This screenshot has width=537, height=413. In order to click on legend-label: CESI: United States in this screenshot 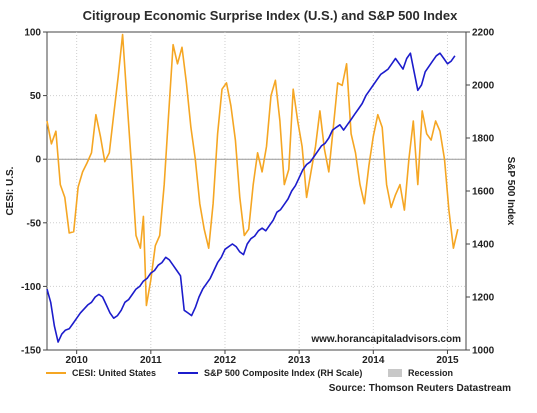, I will do `click(114, 373)`.